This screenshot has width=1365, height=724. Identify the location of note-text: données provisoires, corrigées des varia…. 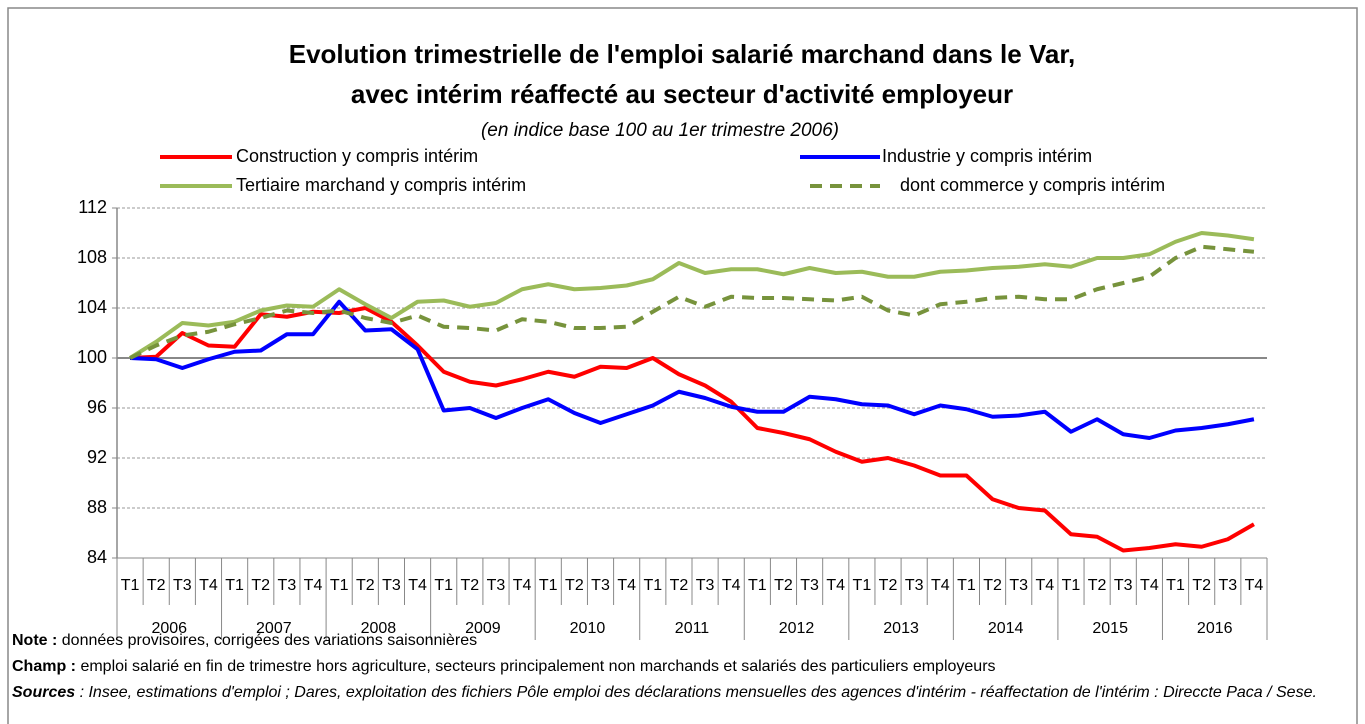
(267, 640).